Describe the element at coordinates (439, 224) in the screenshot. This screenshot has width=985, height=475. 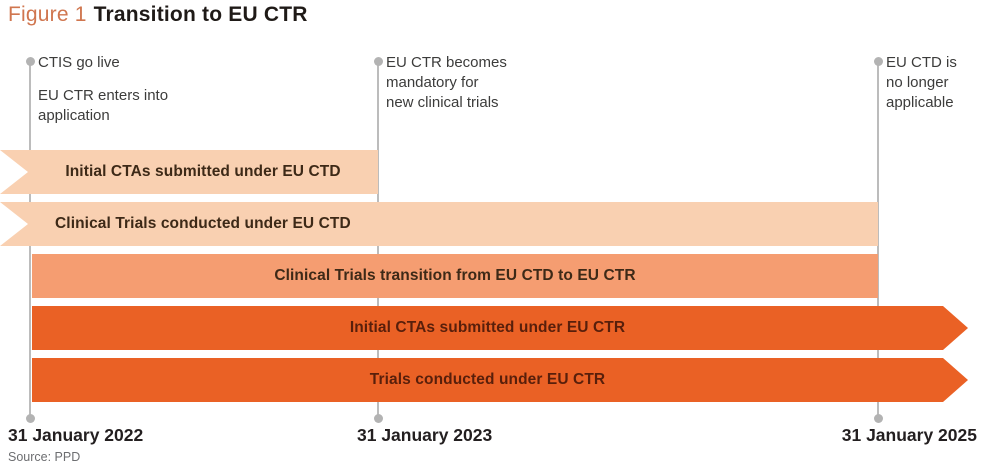
I see `bar-trials-conducted-eu-ctd: Clinical Trials conducted under EU CTD` at that location.